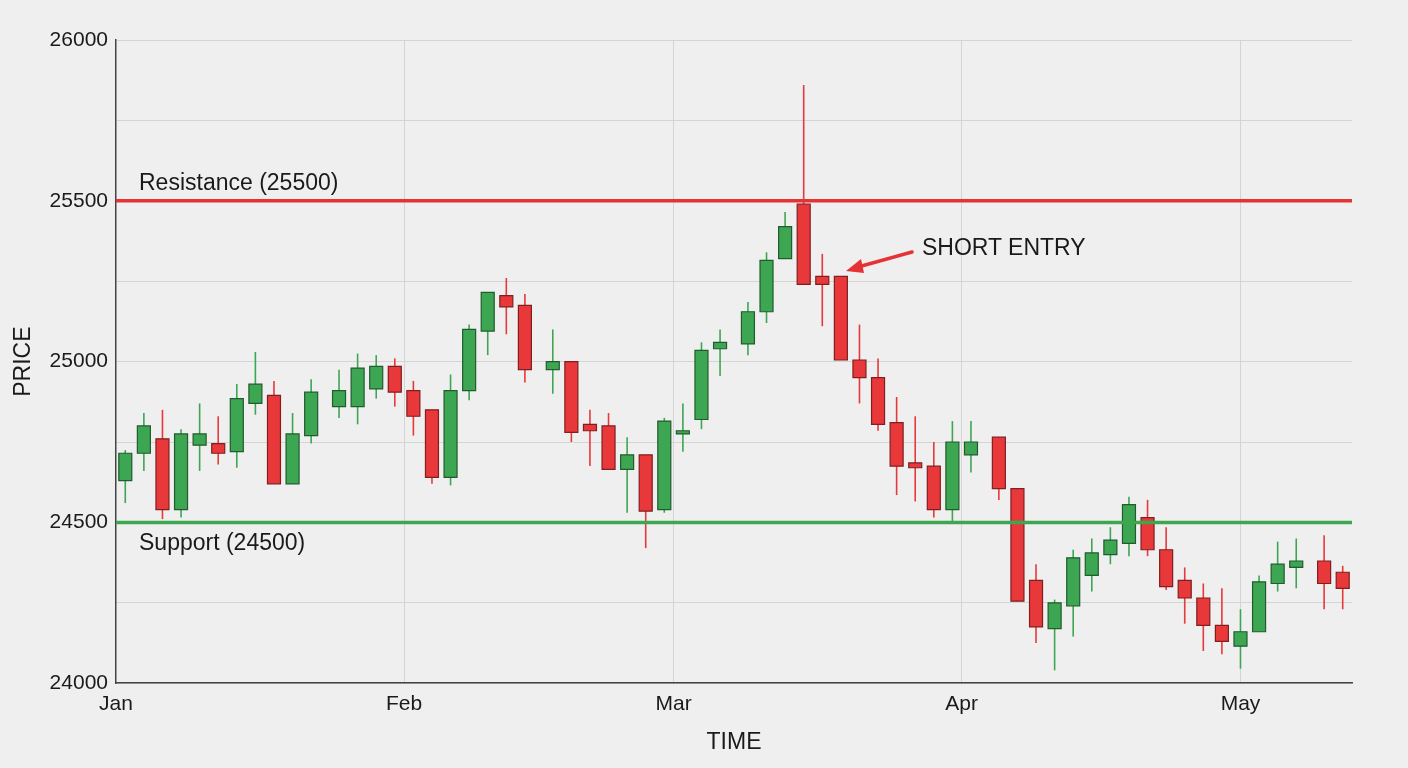 The width and height of the screenshot is (1408, 768). What do you see at coordinates (239, 181) in the screenshot?
I see `ref-line-label: Resistance (25500)` at bounding box center [239, 181].